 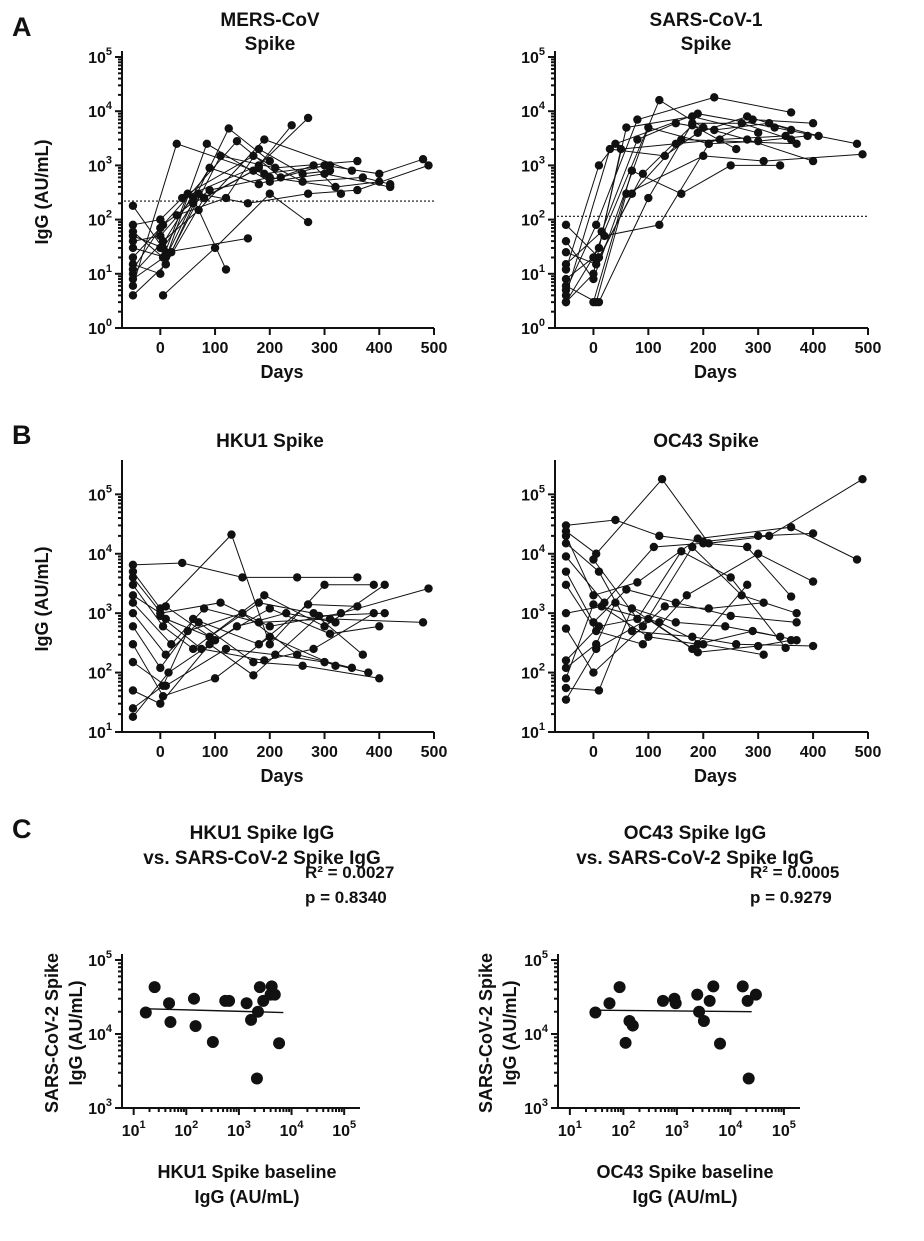 I want to click on x-tick-label: 500, so click(x=868, y=348).